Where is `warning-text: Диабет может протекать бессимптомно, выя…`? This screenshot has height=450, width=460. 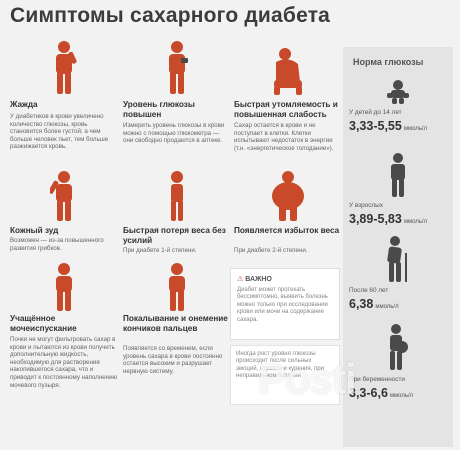 warning-text: Диабет может протекать бессимптомно, выя… is located at coordinates (282, 305).